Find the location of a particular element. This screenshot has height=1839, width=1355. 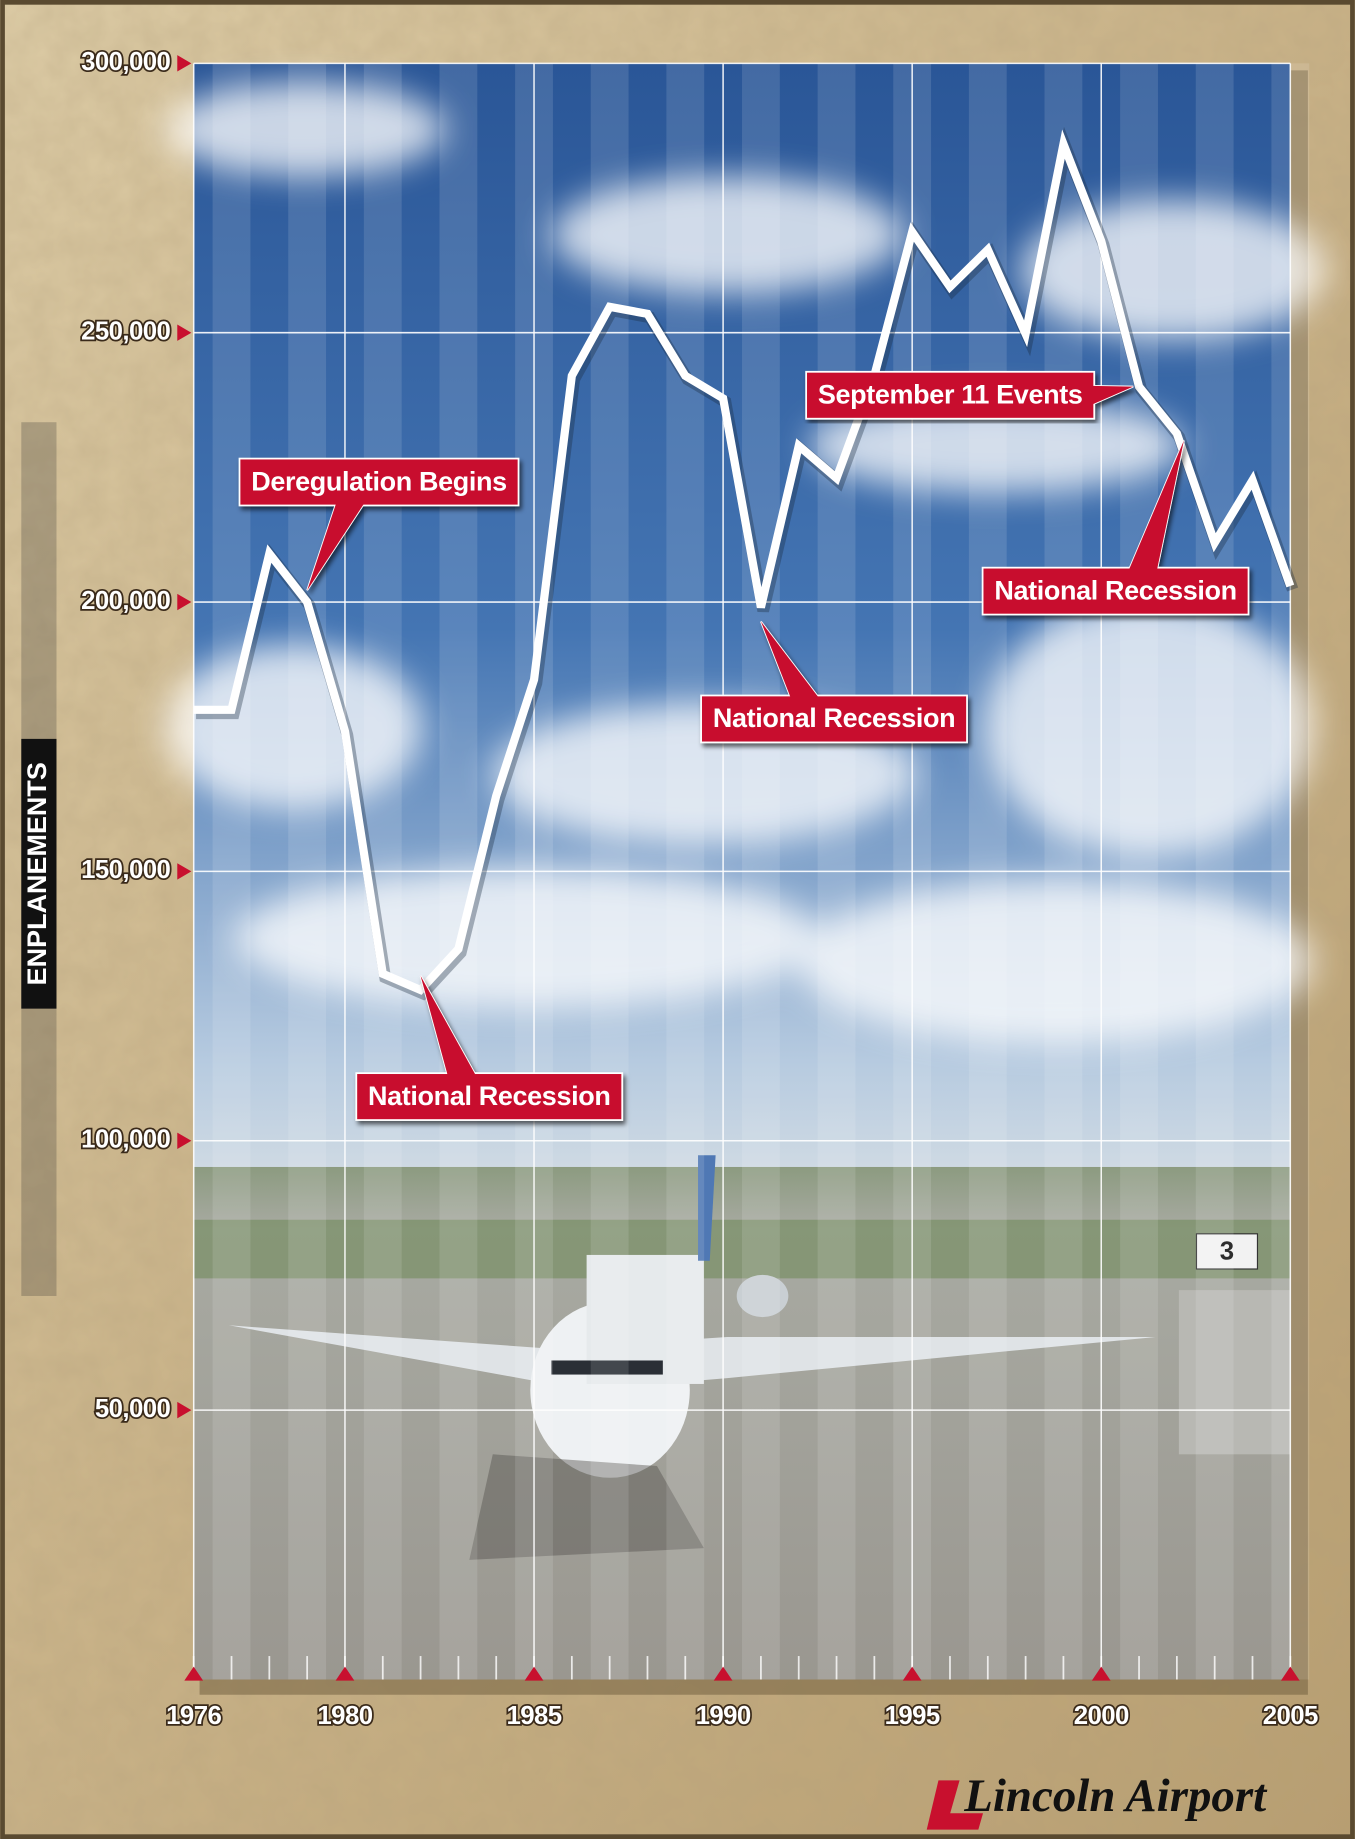

y-tick-label: 100,000 is located at coordinates (125, 1140).